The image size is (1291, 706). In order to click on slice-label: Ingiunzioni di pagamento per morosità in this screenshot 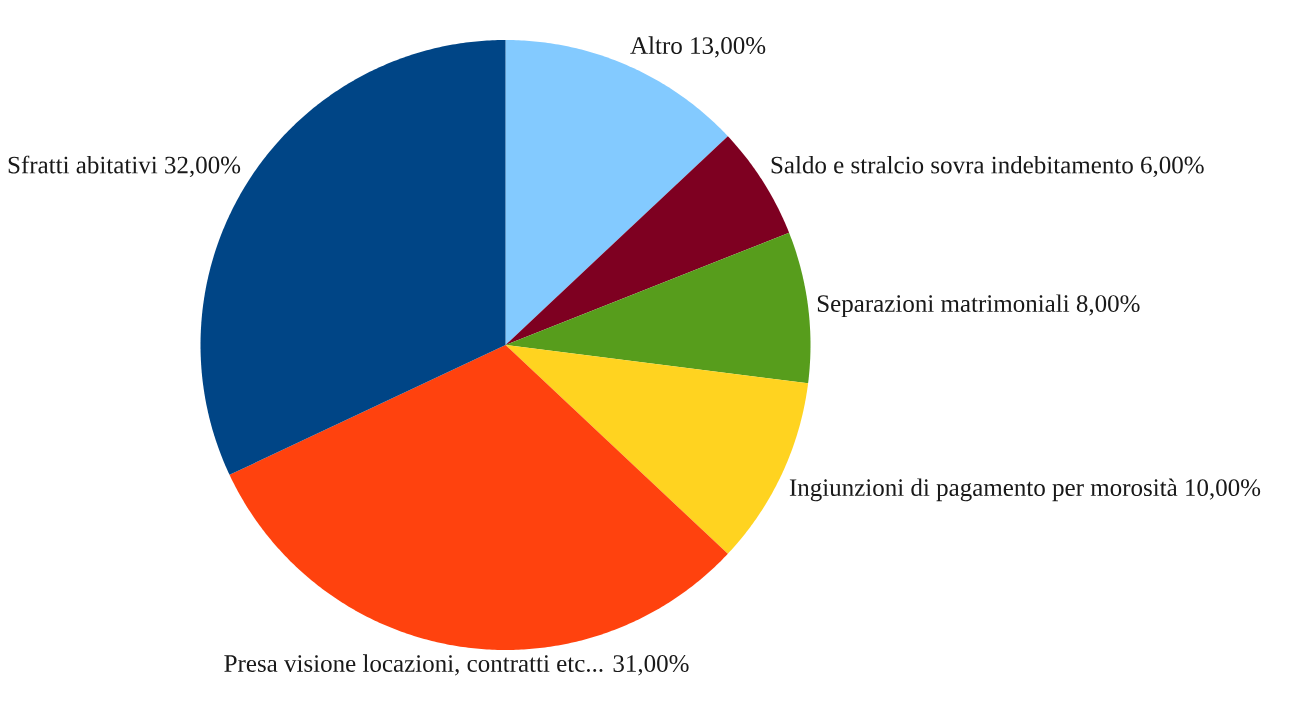, I will do `click(983, 490)`.